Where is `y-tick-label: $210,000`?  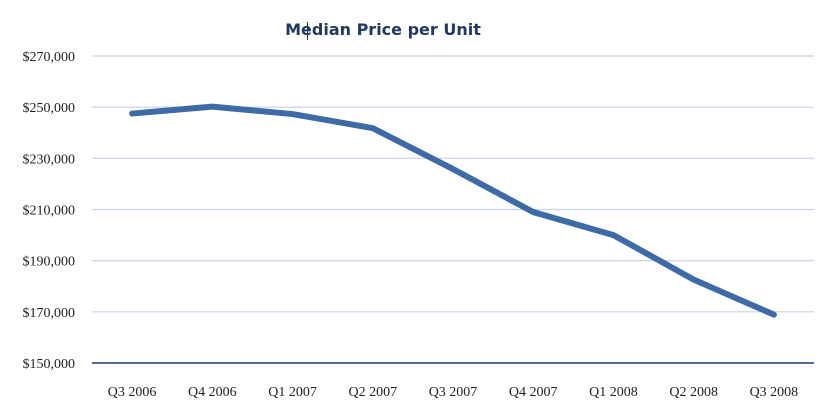
y-tick-label: $210,000 is located at coordinates (49, 211).